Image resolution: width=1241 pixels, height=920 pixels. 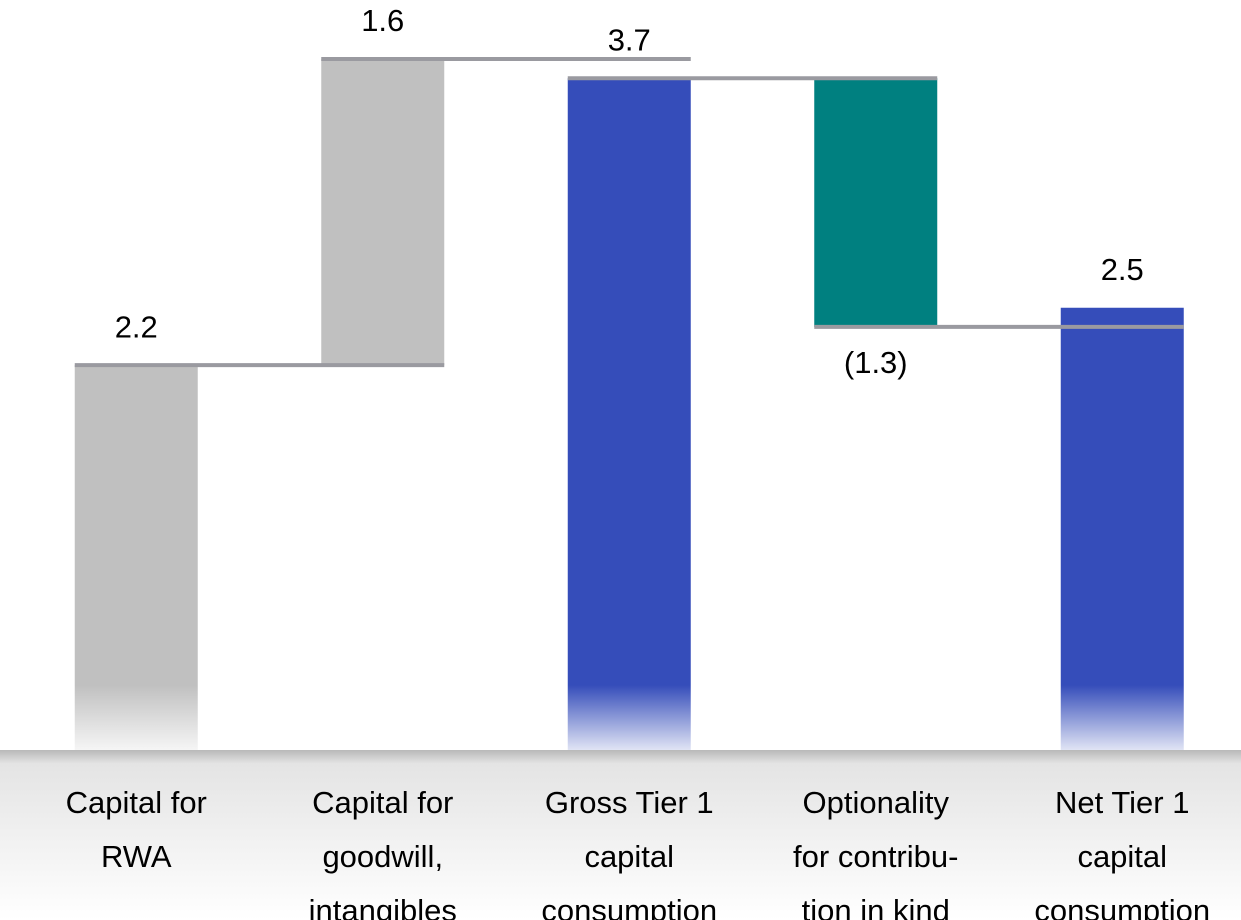 What do you see at coordinates (382, 856) in the screenshot?
I see `x-tick-label: goodwill,` at bounding box center [382, 856].